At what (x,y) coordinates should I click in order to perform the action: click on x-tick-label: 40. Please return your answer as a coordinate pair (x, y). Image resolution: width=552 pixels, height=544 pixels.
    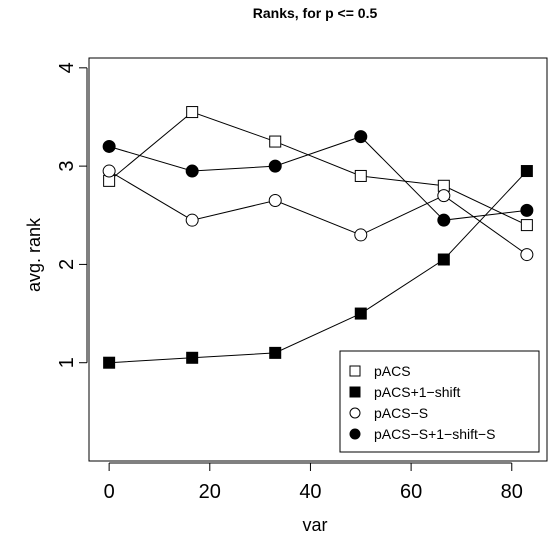
    Looking at the image, I should click on (310, 492).